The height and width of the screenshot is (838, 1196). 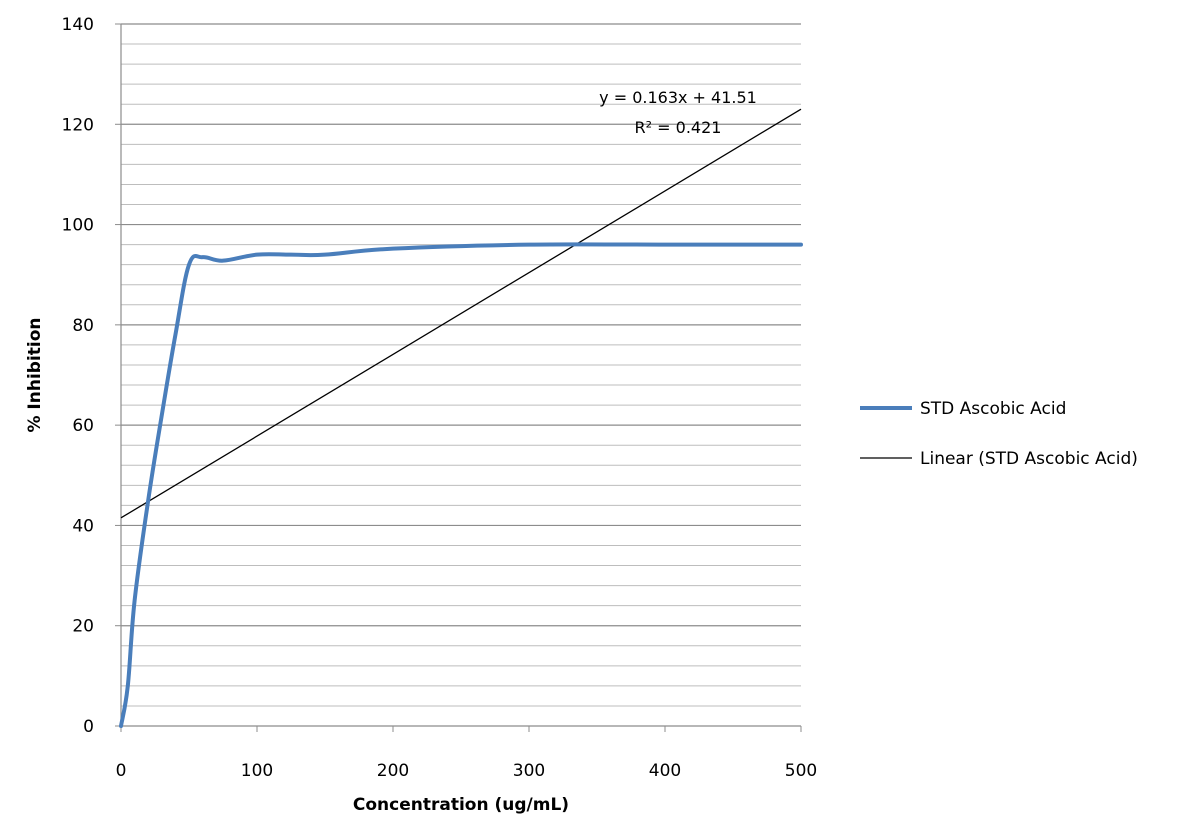 What do you see at coordinates (121, 771) in the screenshot?
I see `x-tick-label: 0` at bounding box center [121, 771].